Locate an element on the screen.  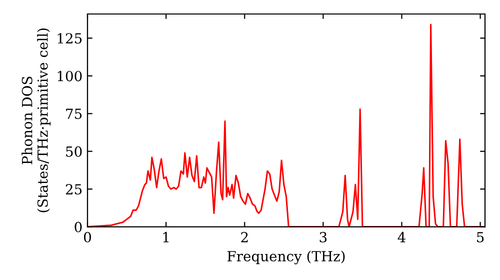
x-tick-label: 3 is located at coordinates (323, 237).